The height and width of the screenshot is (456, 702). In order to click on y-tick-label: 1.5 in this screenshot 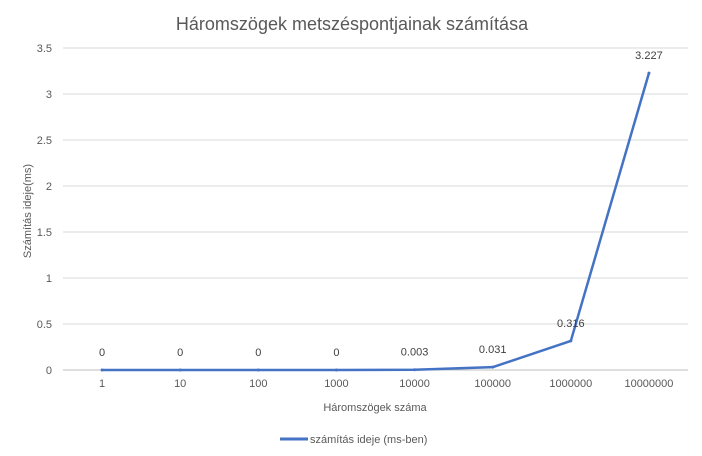, I will do `click(44, 233)`.